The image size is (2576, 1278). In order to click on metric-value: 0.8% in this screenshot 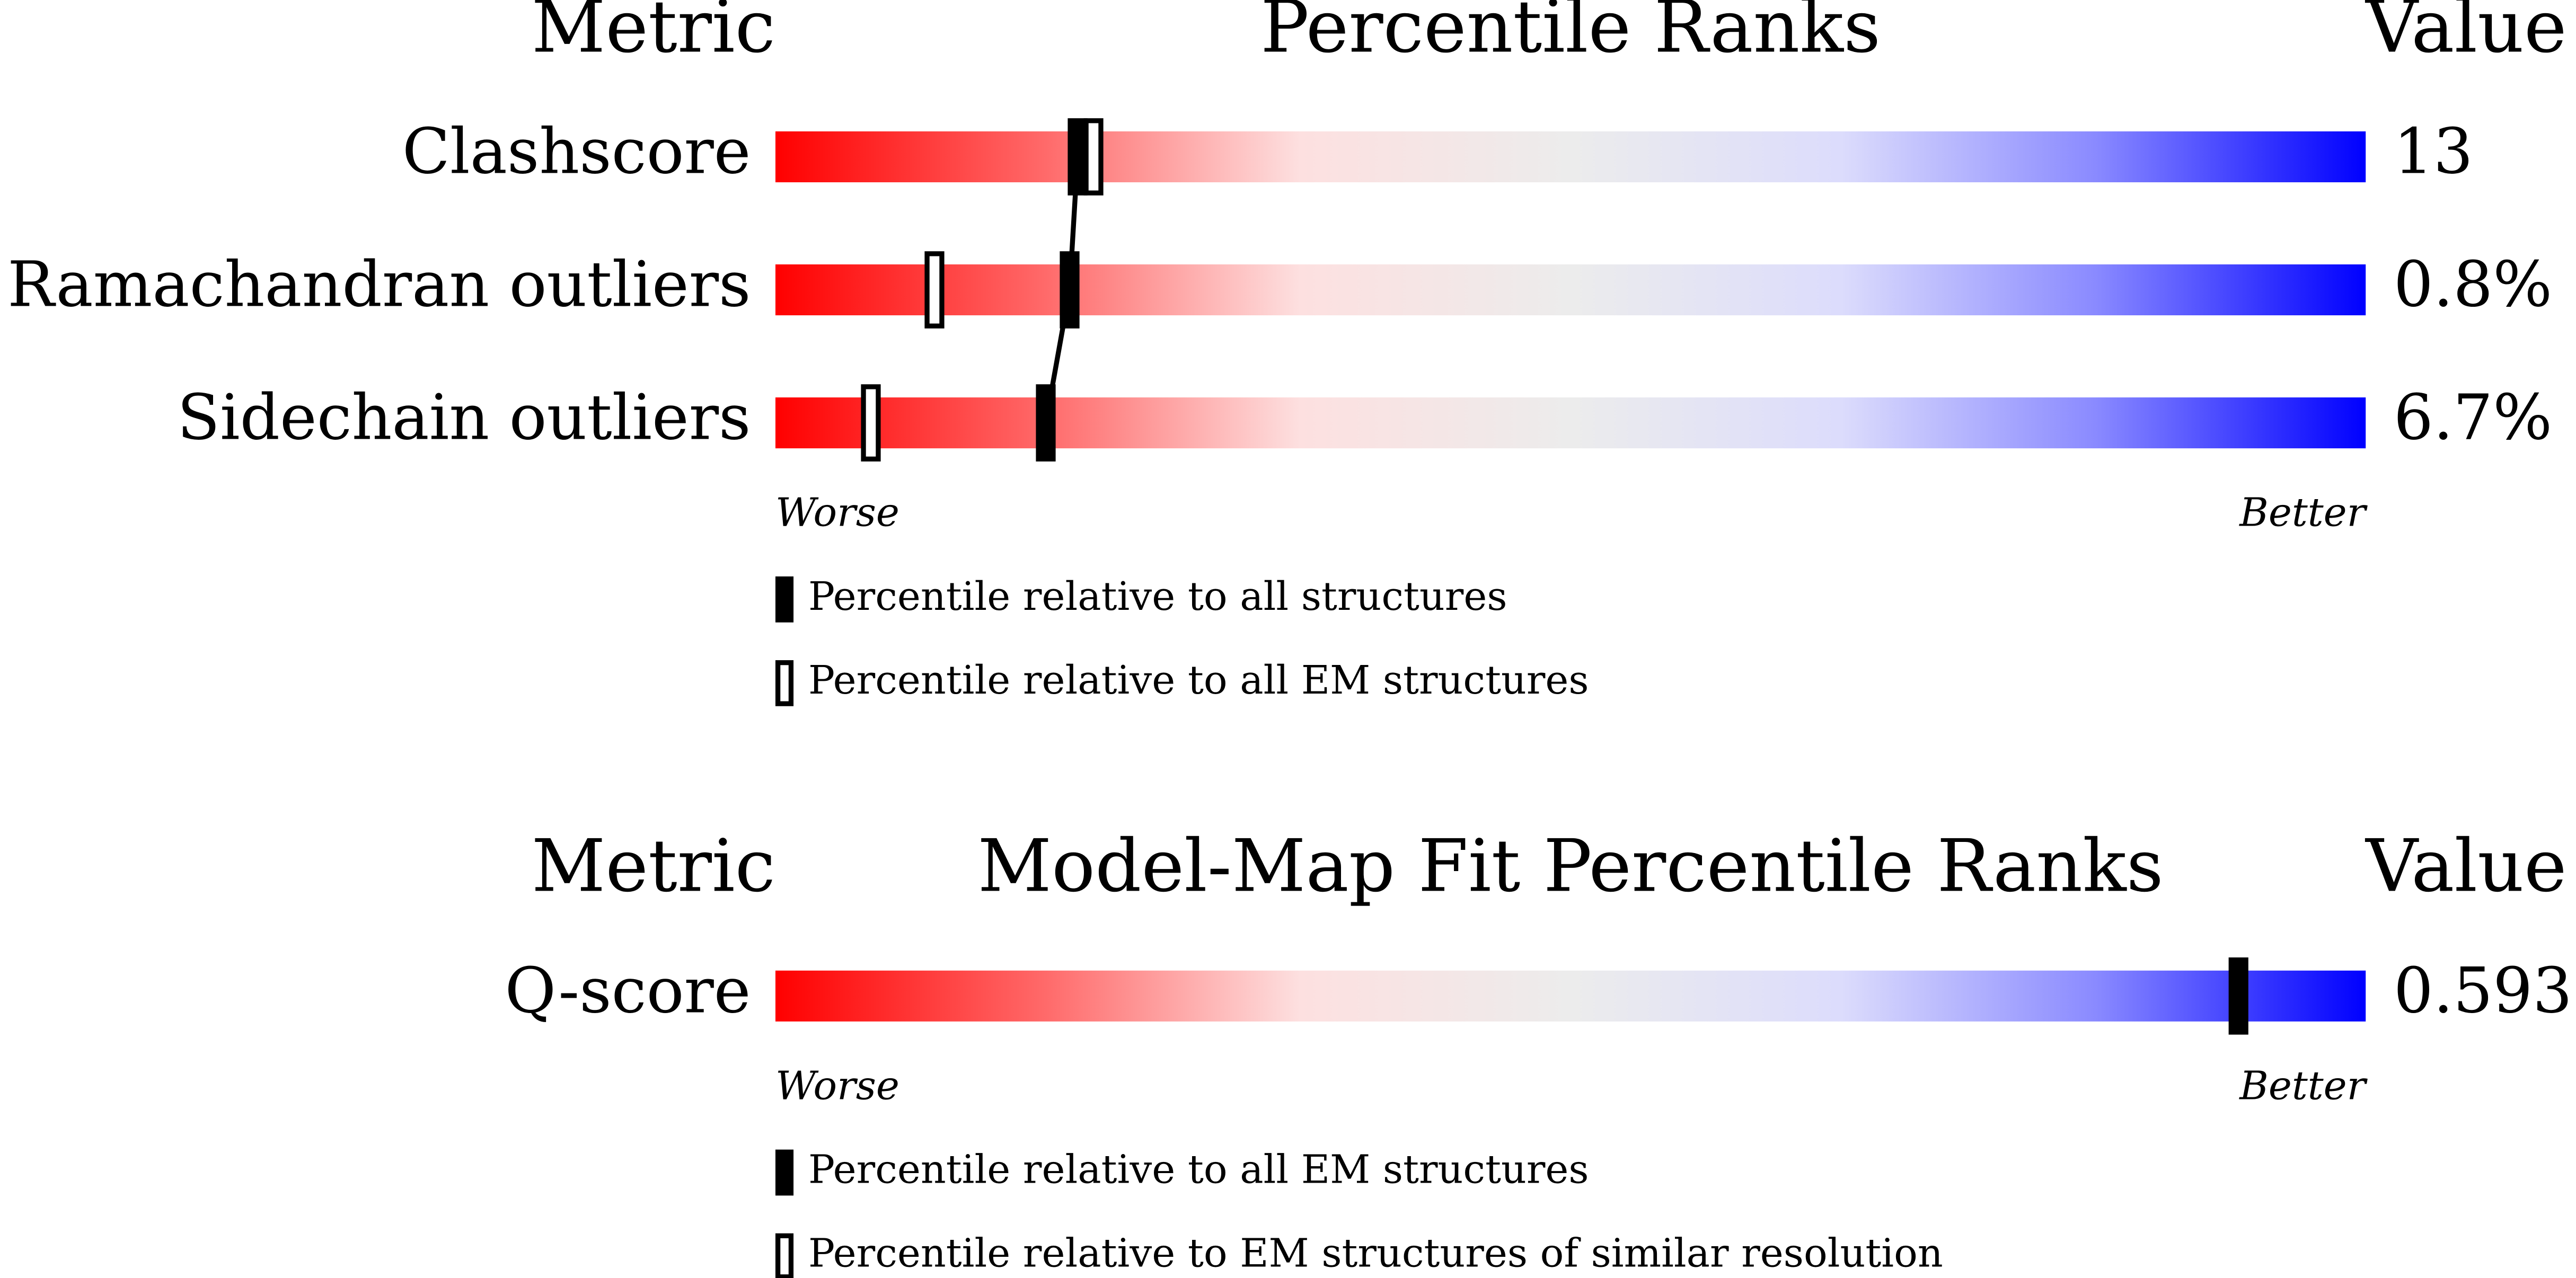, I will do `click(2473, 284)`.